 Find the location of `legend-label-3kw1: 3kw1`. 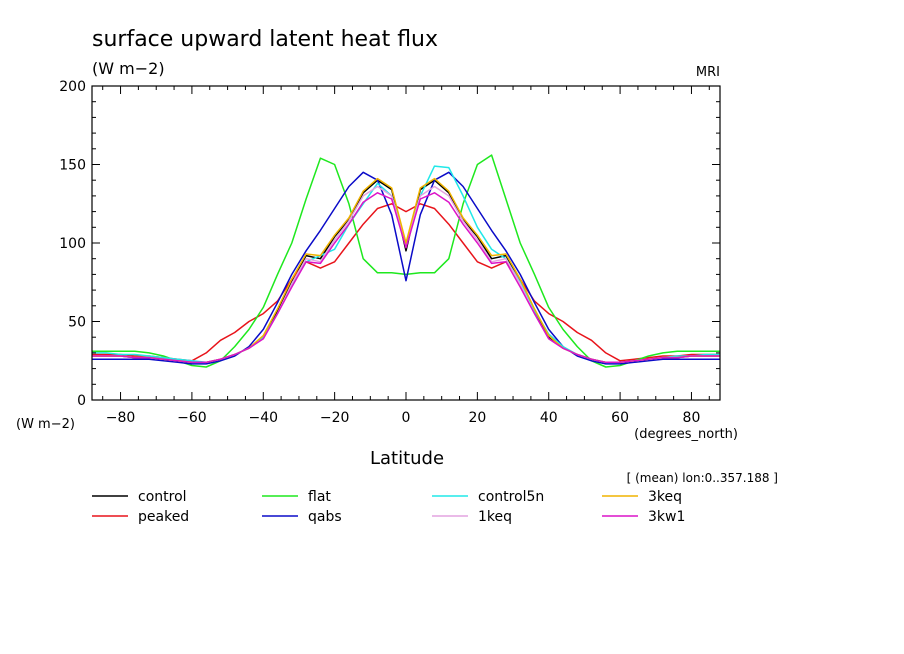

legend-label-3kw1: 3kw1 is located at coordinates (666, 517).